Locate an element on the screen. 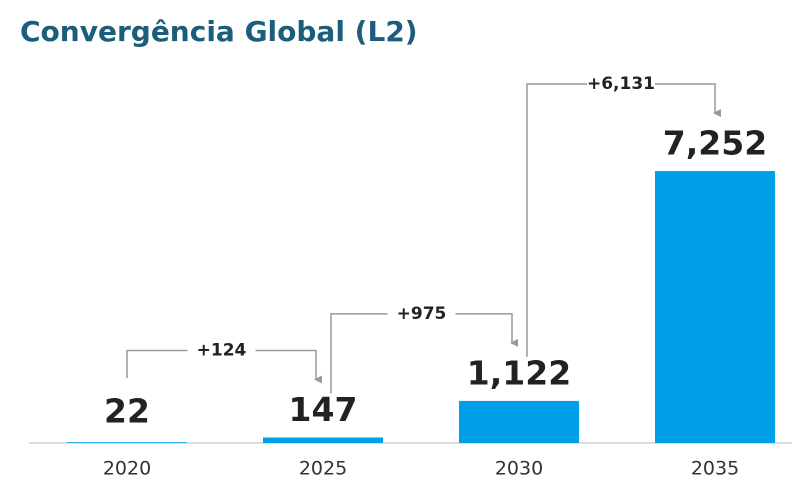 Image resolution: width=792 pixels, height=482 pixels. x-tick-label: 2025 is located at coordinates (323, 469).